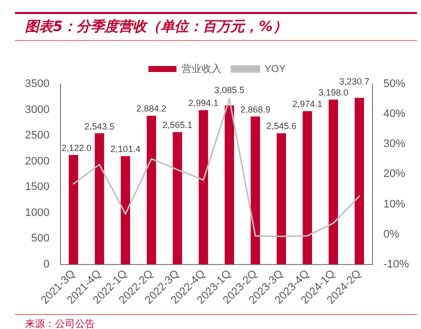 The height and width of the screenshot is (329, 421). Describe the element at coordinates (391, 234) in the screenshot. I see `y2-tick-label: 0%` at that location.